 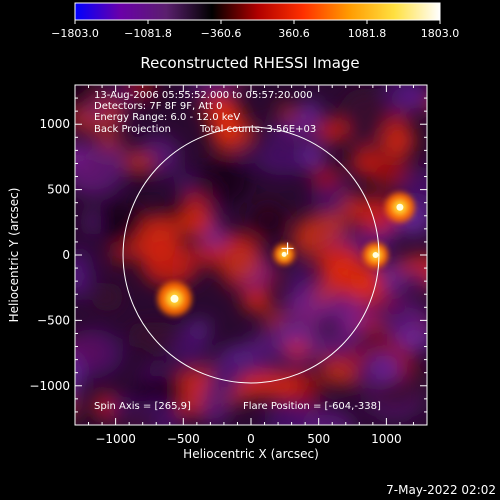 What do you see at coordinates (440, 33) in the screenshot?
I see `colorbar-tick-label: 1803.0` at bounding box center [440, 33].